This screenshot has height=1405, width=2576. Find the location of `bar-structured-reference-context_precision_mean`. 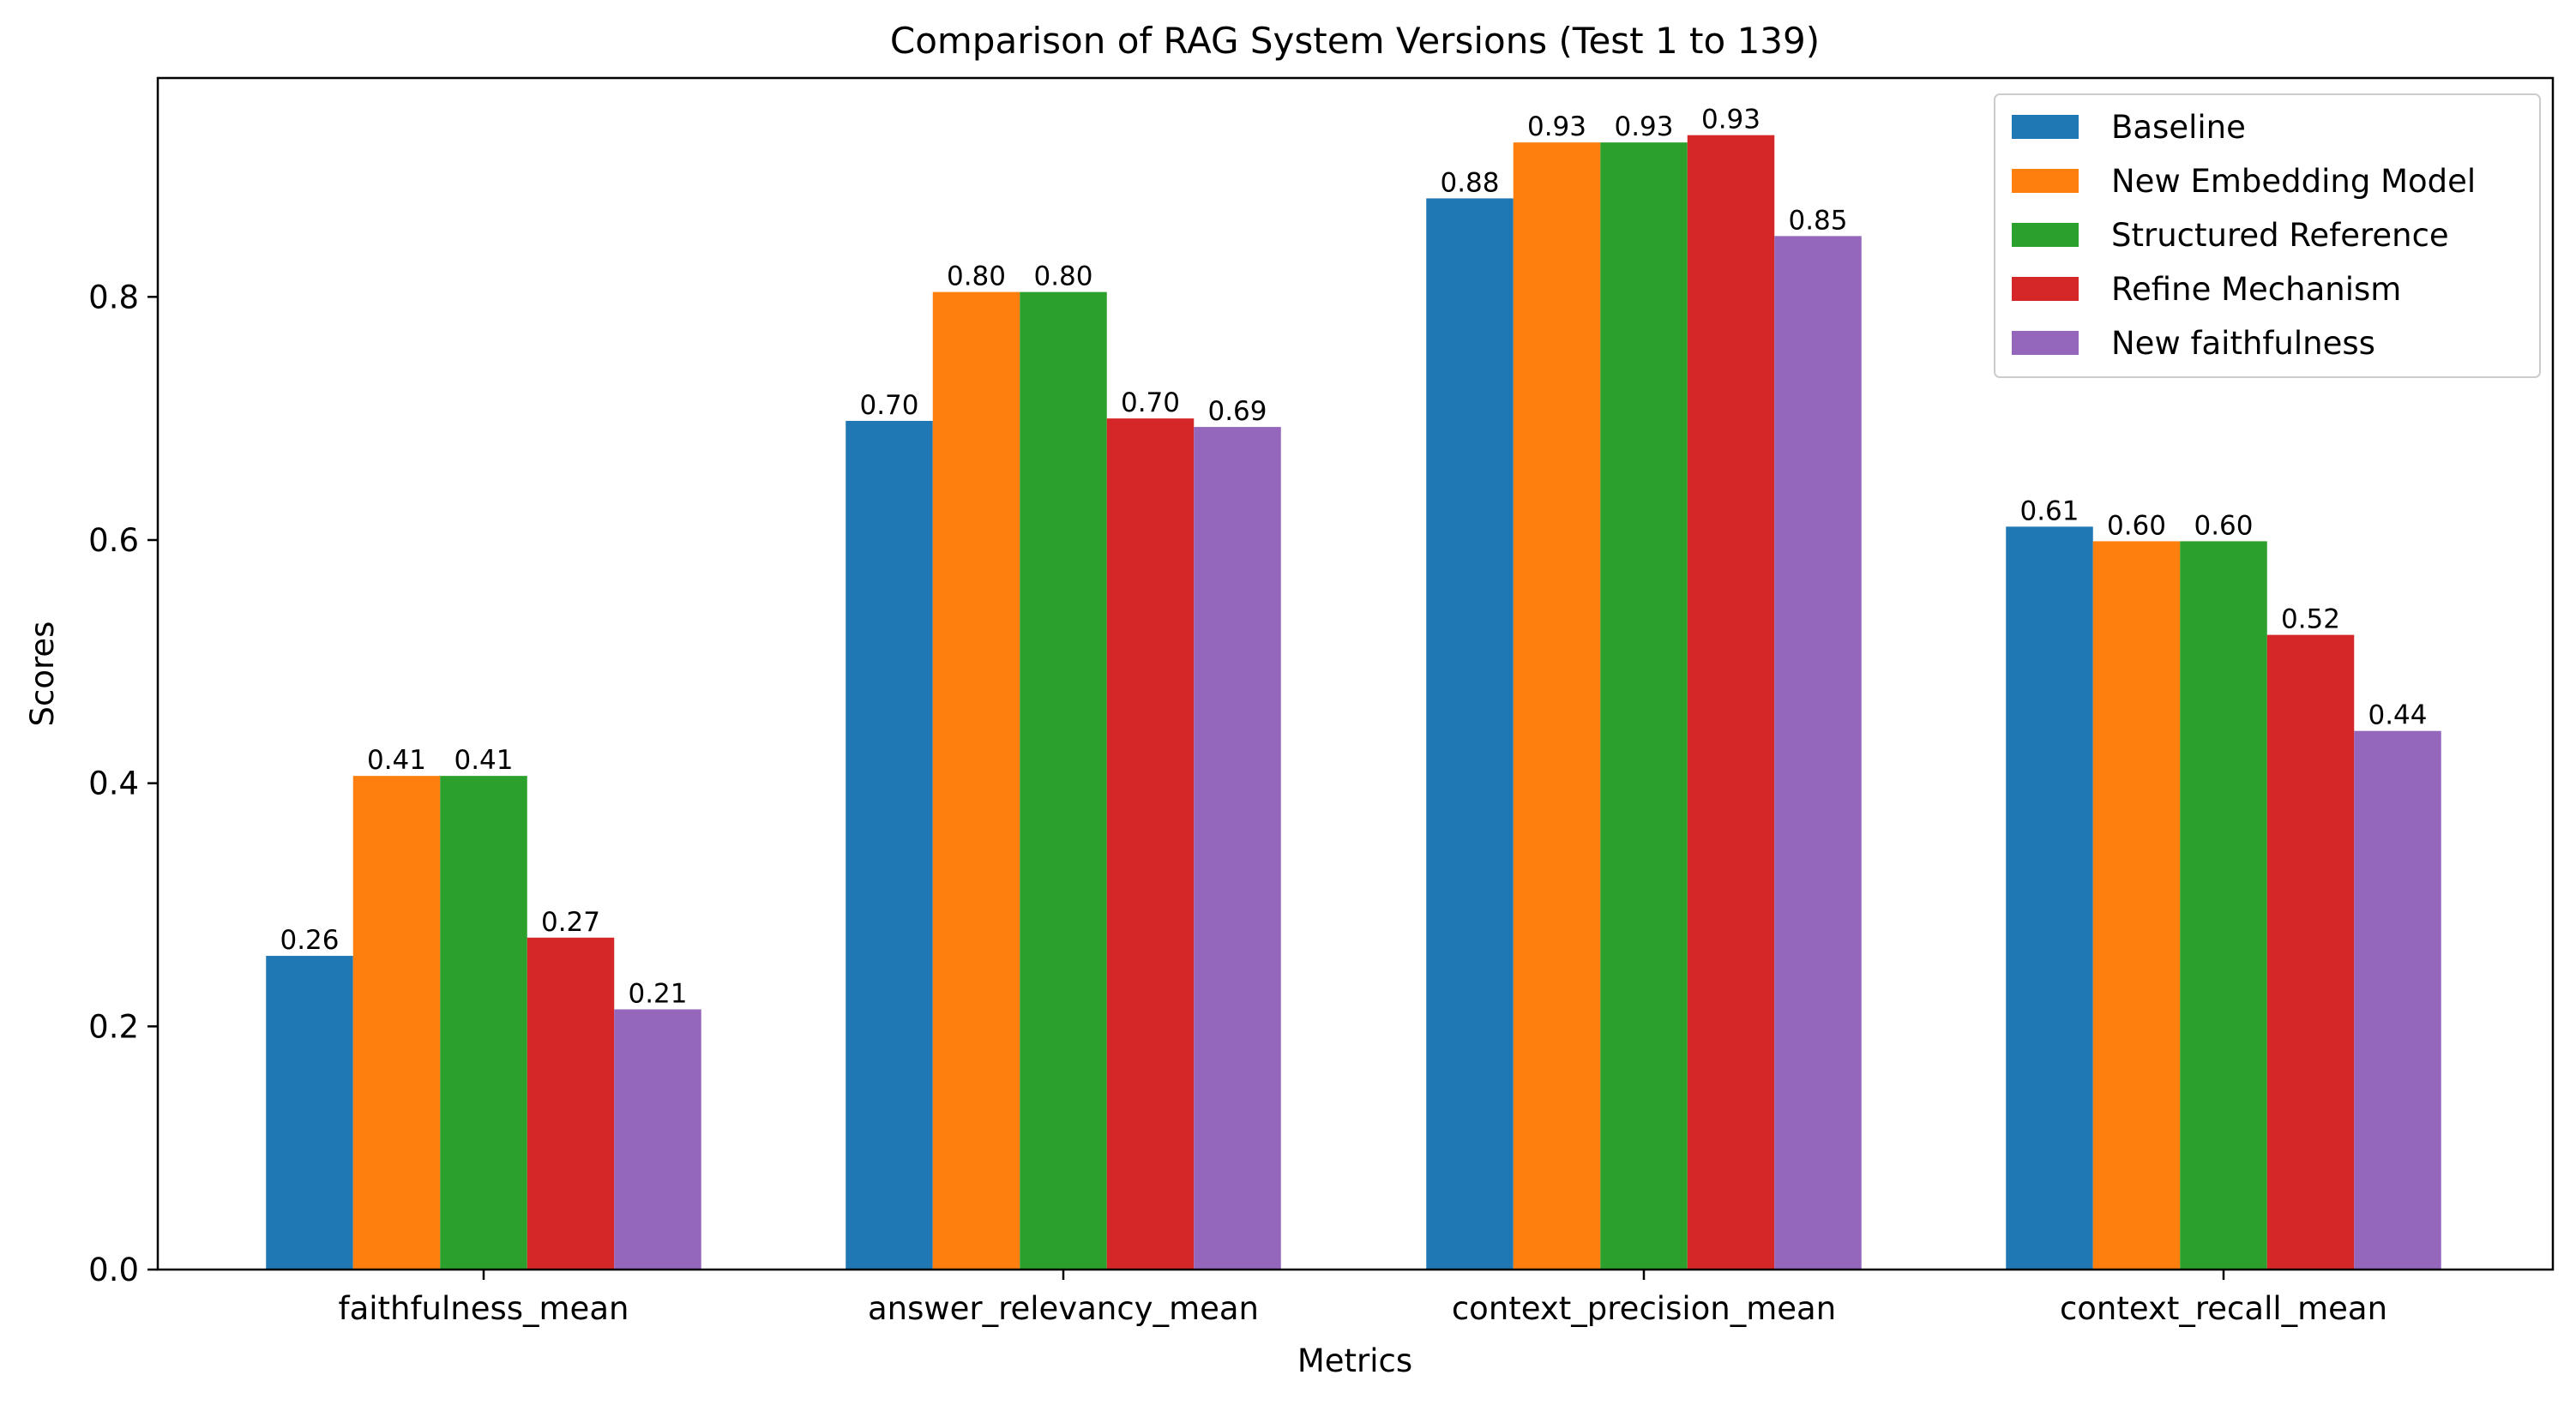

bar-structured-reference-context_precision_mean is located at coordinates (1644, 706).